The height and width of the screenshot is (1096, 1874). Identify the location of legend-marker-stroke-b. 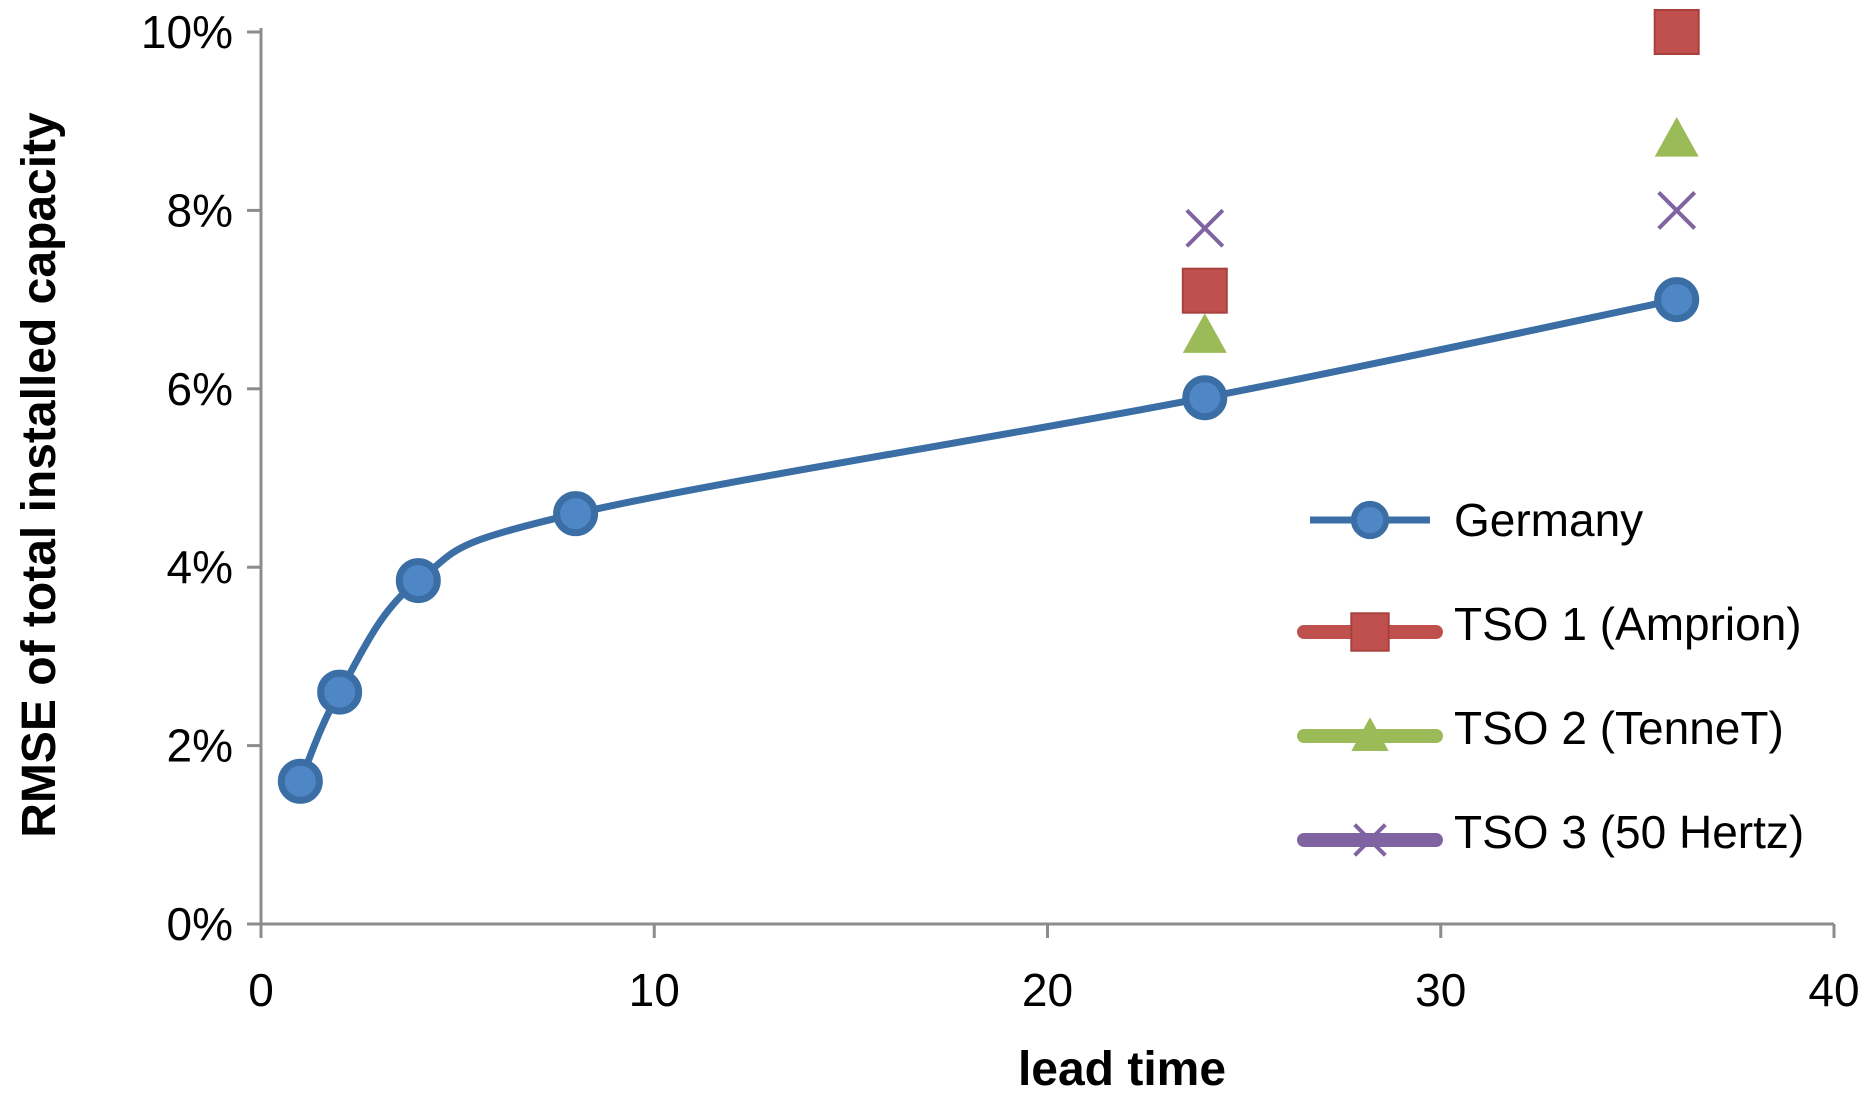
(1370, 840).